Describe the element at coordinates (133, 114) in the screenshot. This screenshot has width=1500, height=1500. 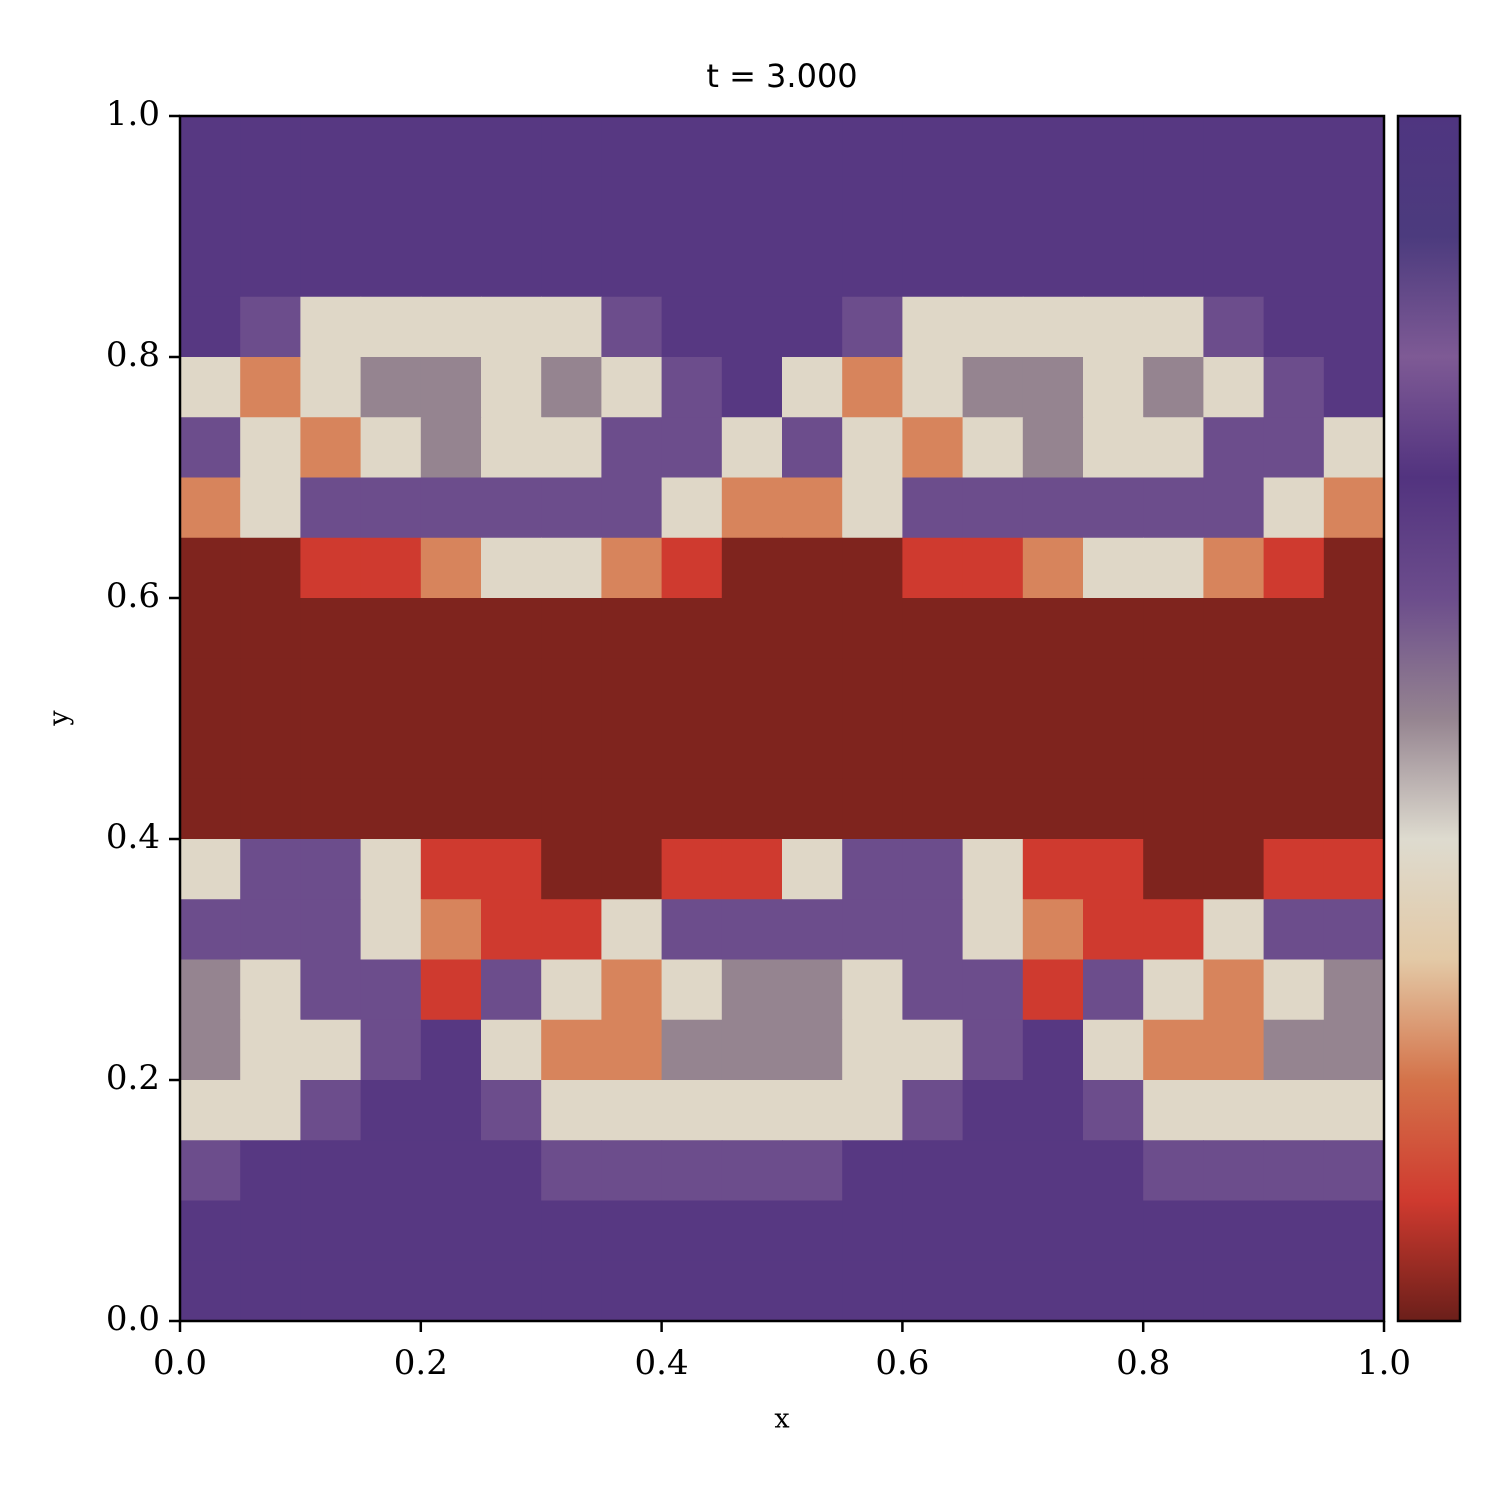
I see `y-tick-label: 1.0` at that location.